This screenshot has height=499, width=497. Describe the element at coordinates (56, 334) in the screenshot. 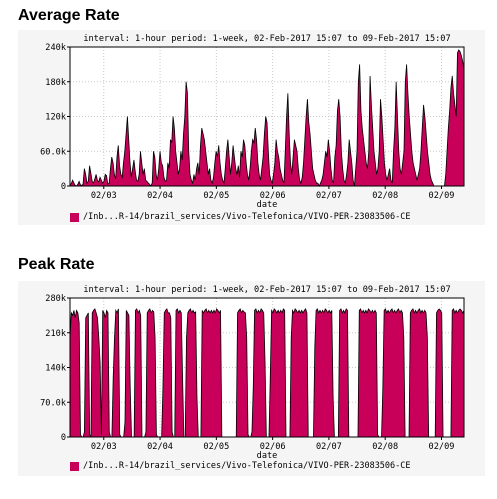

I see `y-tick-label: 210k` at that location.